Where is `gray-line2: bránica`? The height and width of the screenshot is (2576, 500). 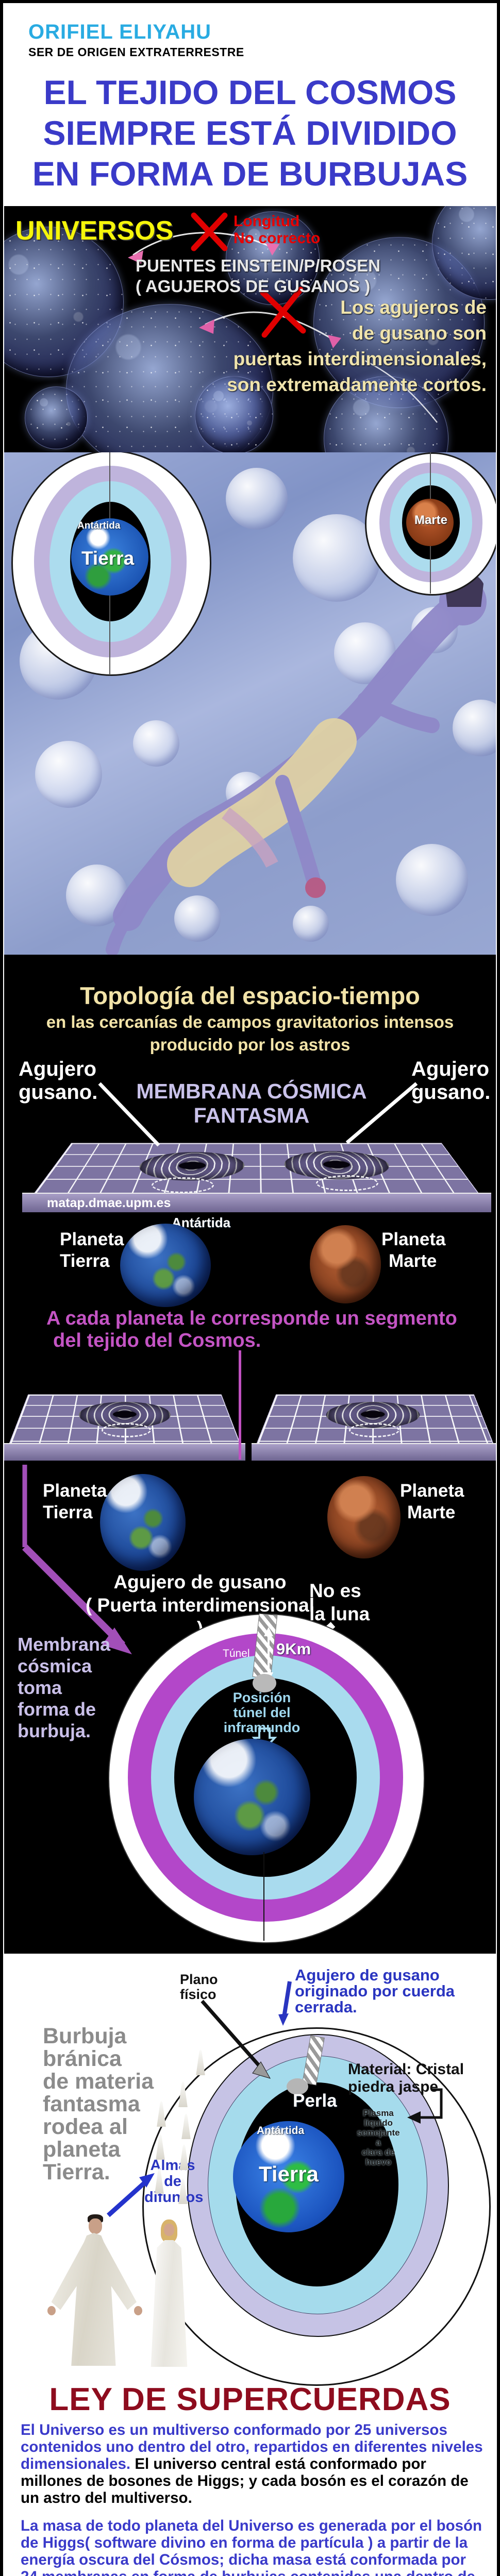
gray-line2: bránica is located at coordinates (82, 2058).